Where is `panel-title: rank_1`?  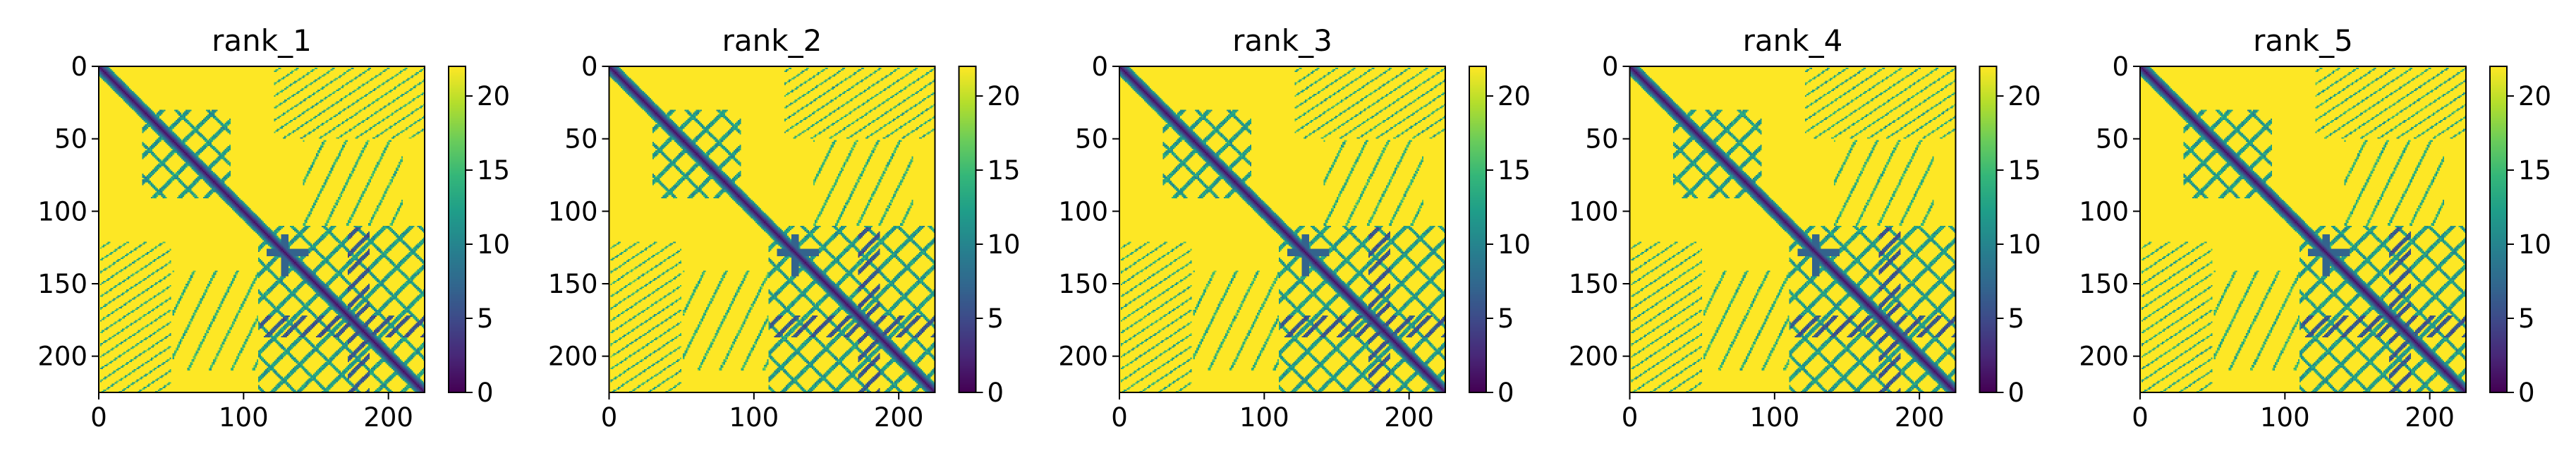
panel-title: rank_1 is located at coordinates (262, 40).